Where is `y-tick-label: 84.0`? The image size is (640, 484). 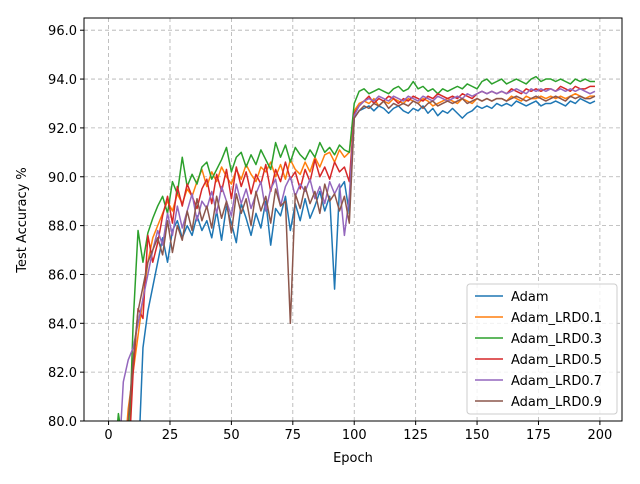
y-tick-label: 84.0 is located at coordinates (62, 324).